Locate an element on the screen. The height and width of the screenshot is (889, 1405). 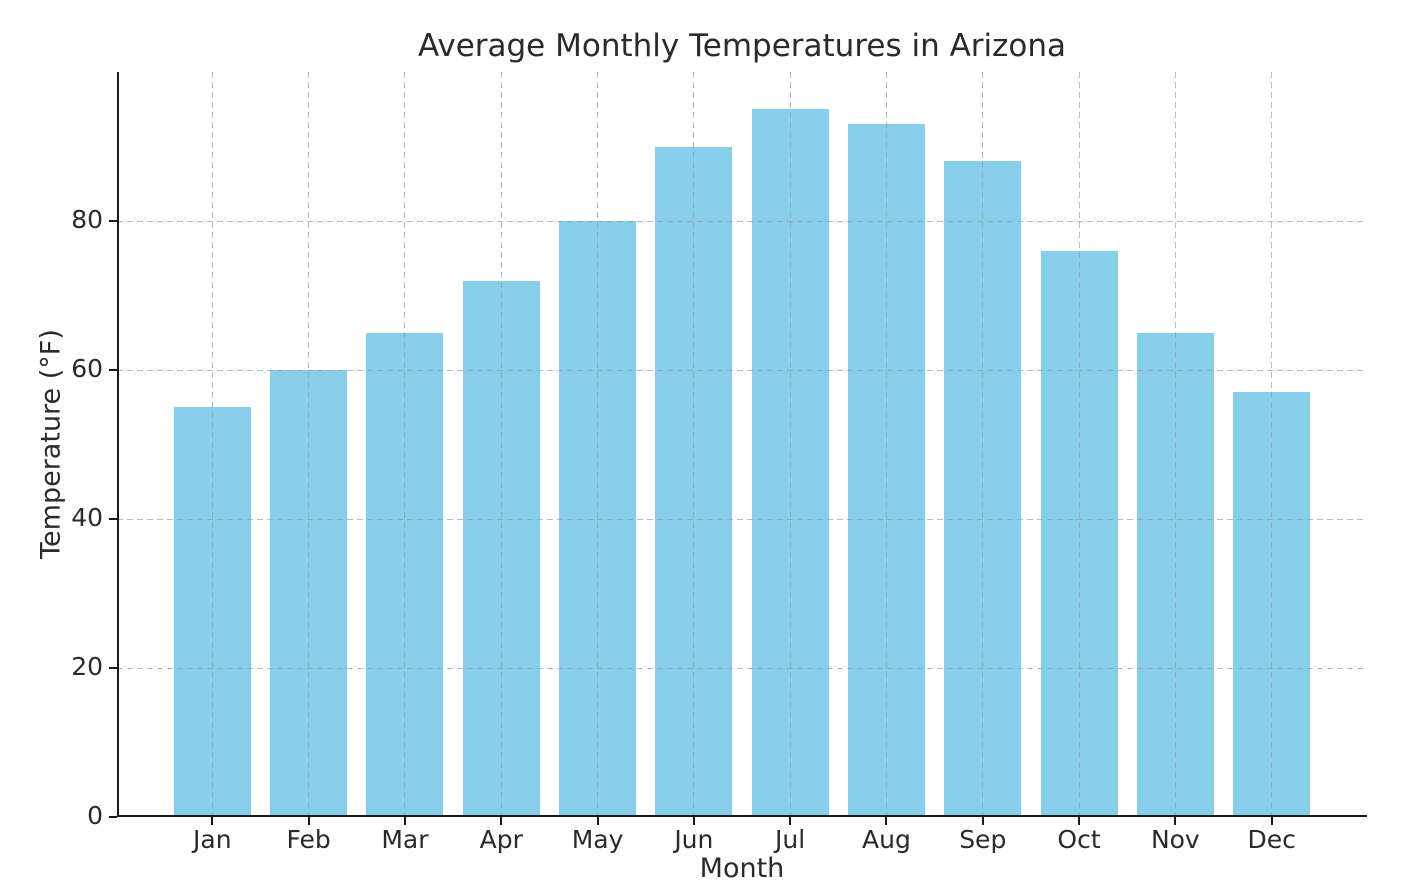
x-tick-label-jan: Jan is located at coordinates (212, 839).